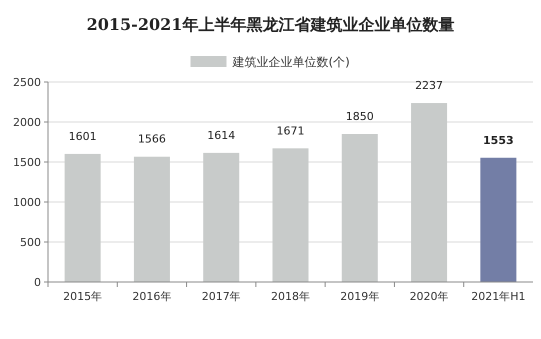  Describe the element at coordinates (270, 24) in the screenshot. I see `chart-title: 2015-2021年上半年黑龙江省建筑业企业单位数量` at that location.